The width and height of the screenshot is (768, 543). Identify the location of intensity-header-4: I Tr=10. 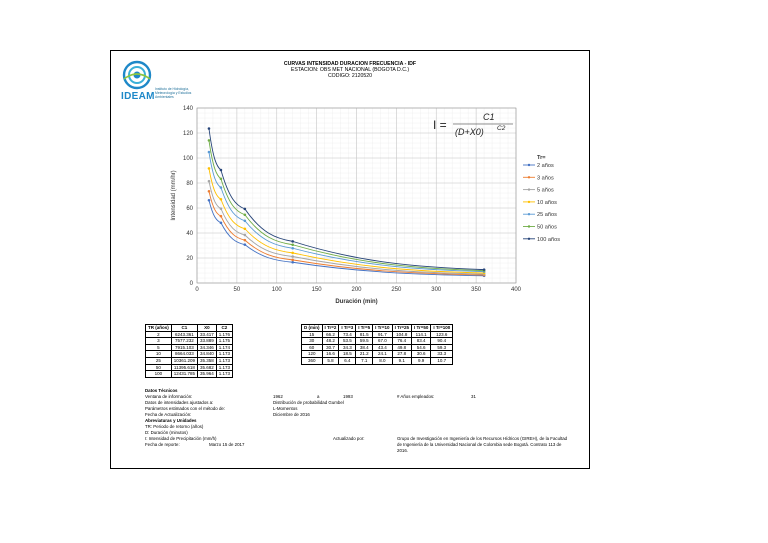
(382, 328).